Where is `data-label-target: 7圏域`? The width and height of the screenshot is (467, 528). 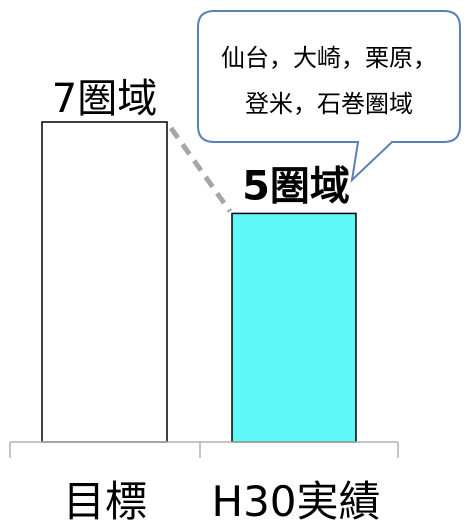
data-label-target: 7圏域 is located at coordinates (104, 99).